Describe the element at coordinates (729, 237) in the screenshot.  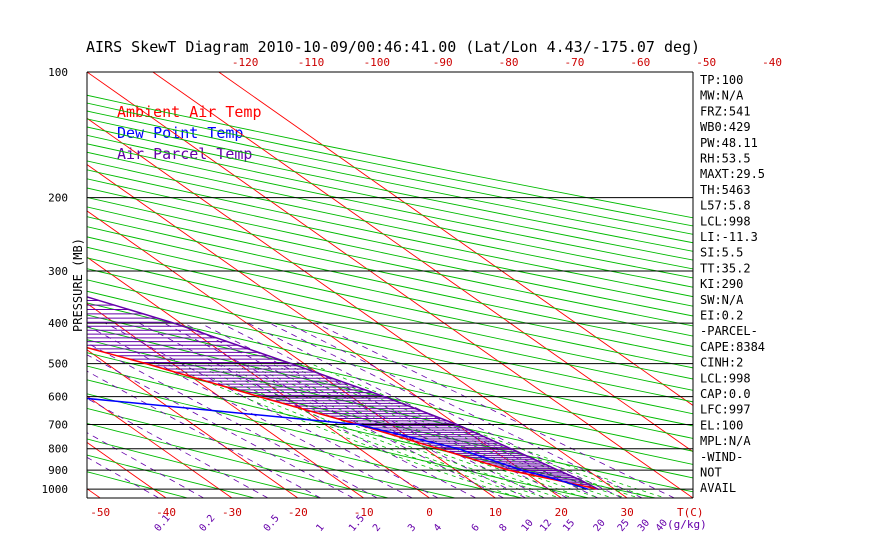
I see `index-value: LI:-11.3` at that location.